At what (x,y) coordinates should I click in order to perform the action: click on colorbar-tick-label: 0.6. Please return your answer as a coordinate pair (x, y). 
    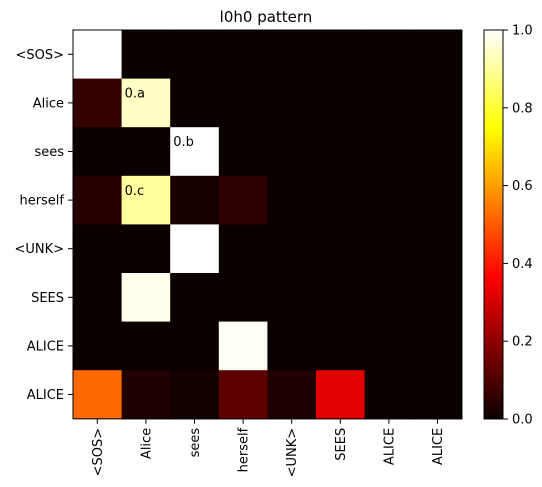
    Looking at the image, I should click on (522, 186).